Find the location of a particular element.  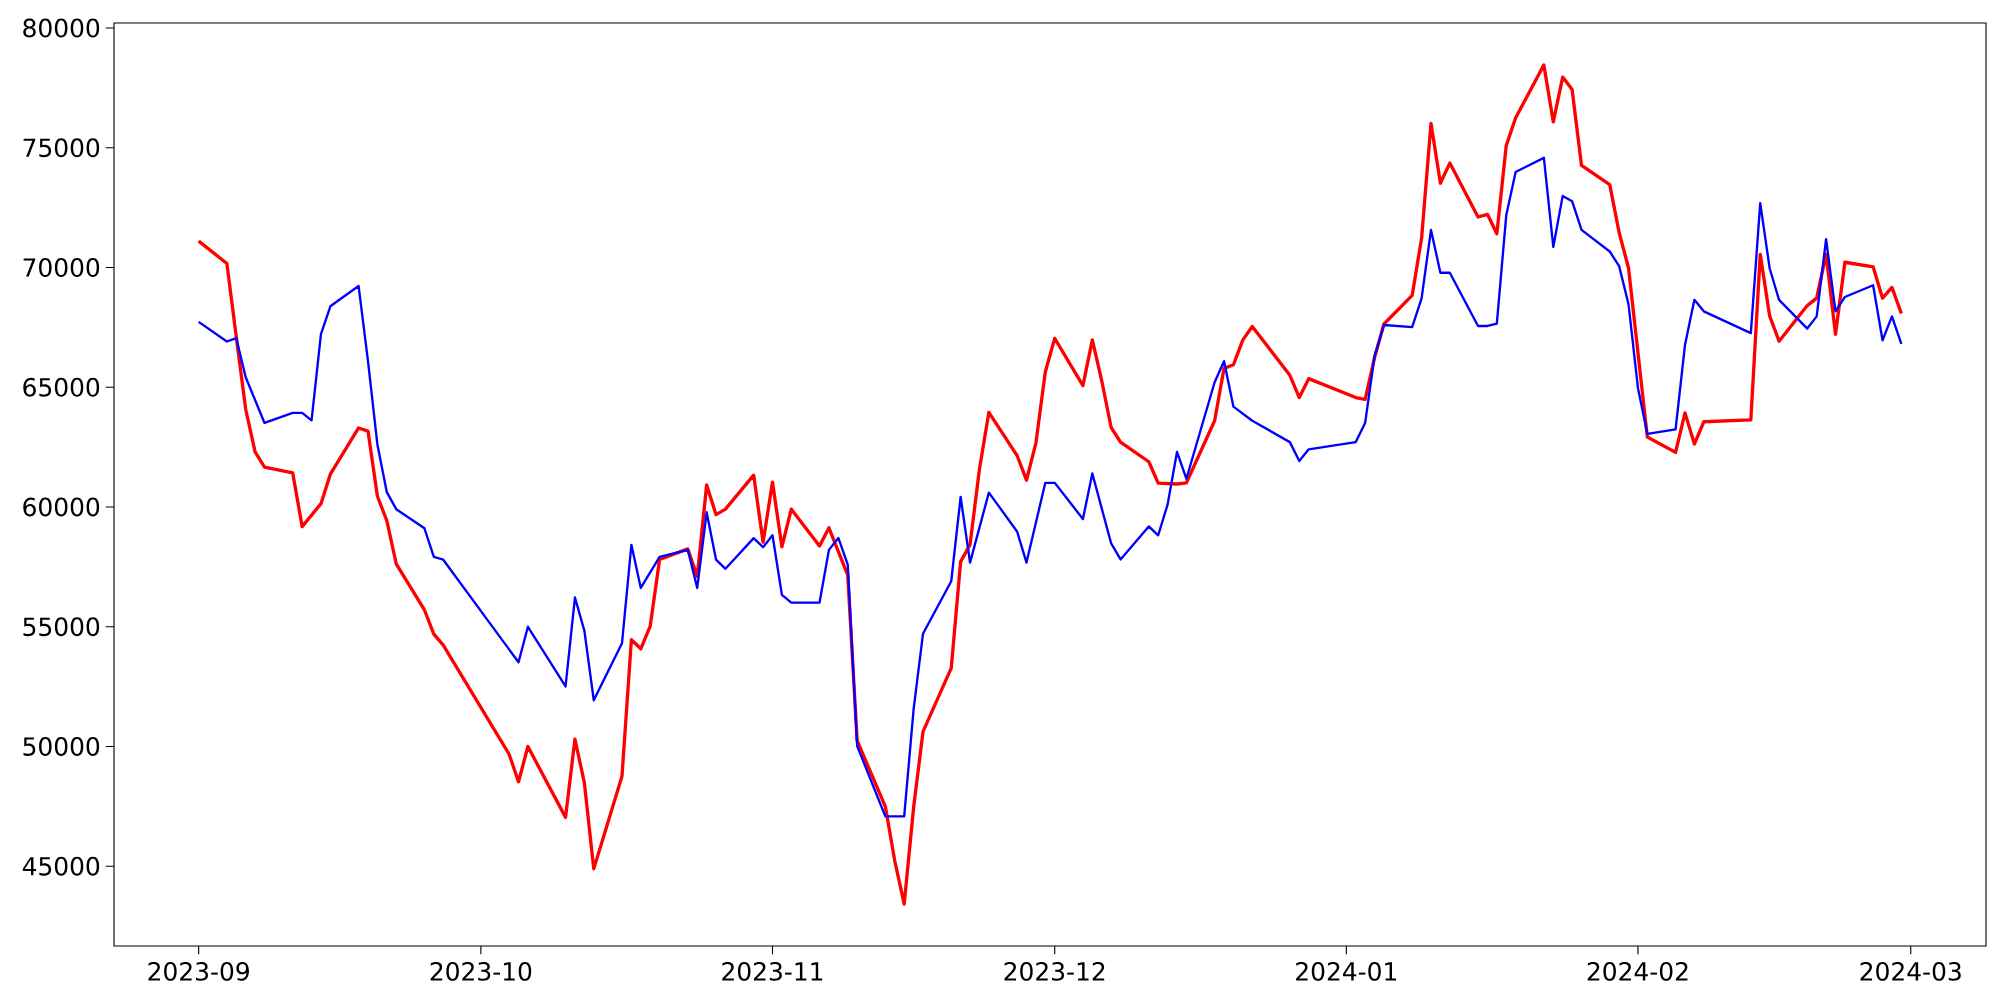

x-tick-label: 2023-09 is located at coordinates (198, 971).